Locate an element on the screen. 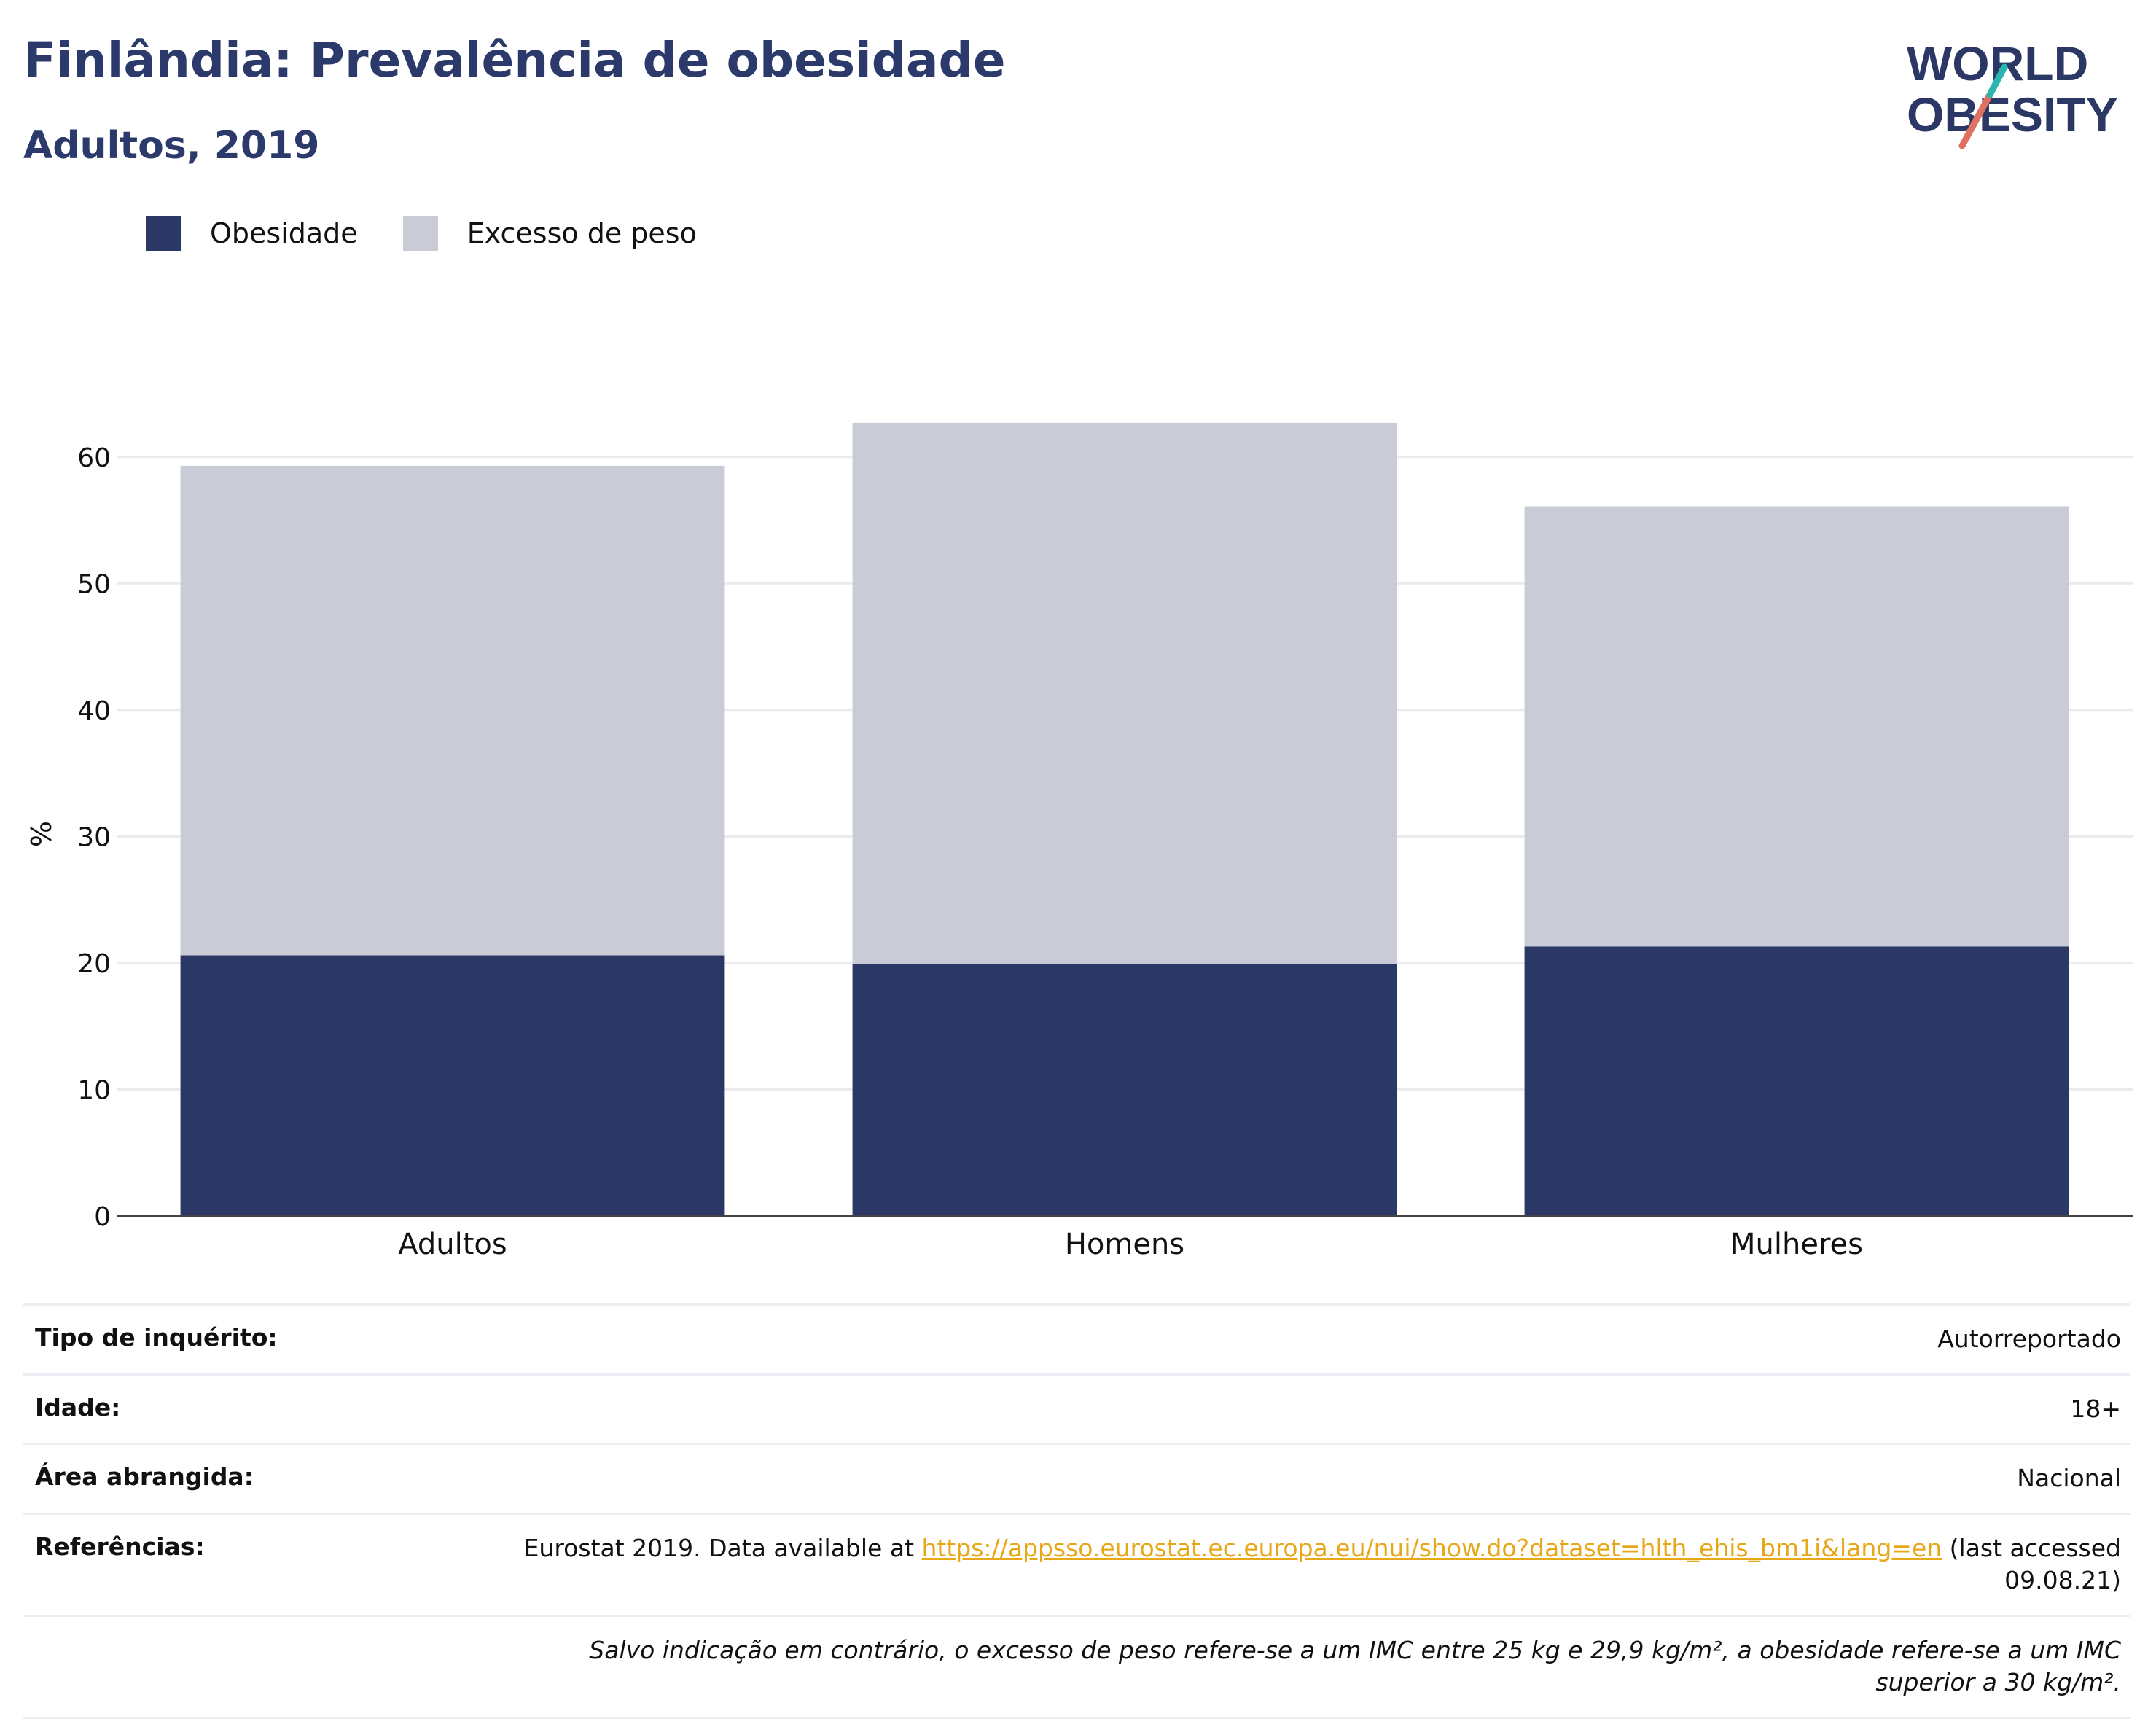 This screenshot has height=1719, width=2156. bar-adultos-excesso-de-peso is located at coordinates (452, 711).